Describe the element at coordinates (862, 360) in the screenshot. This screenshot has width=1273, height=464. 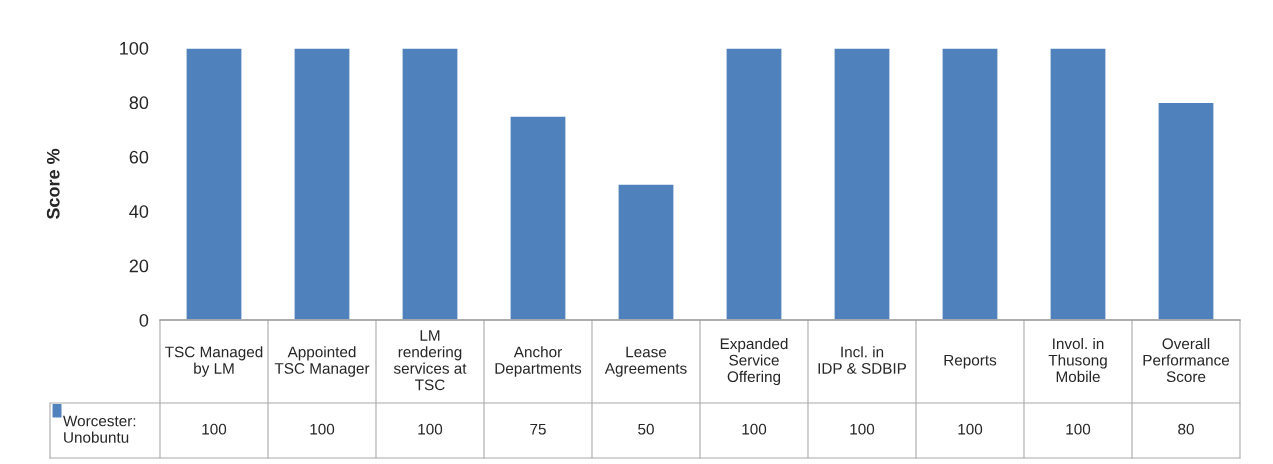
I see `x-tick-label: Incl. in IDP & SDBIP` at that location.